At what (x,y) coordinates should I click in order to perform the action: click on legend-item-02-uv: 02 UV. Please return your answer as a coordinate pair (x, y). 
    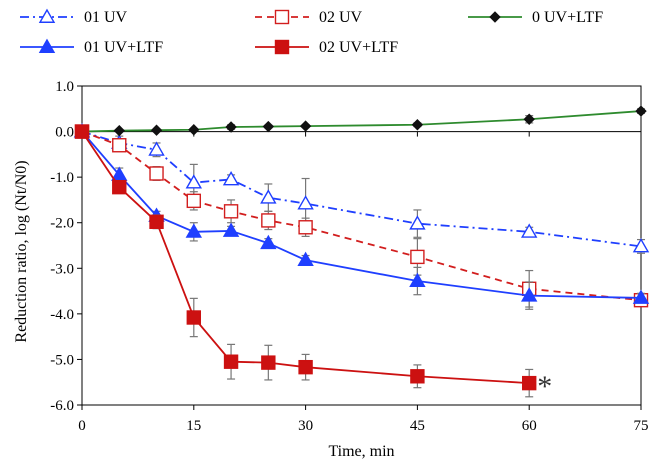
    Looking at the image, I should click on (309, 17).